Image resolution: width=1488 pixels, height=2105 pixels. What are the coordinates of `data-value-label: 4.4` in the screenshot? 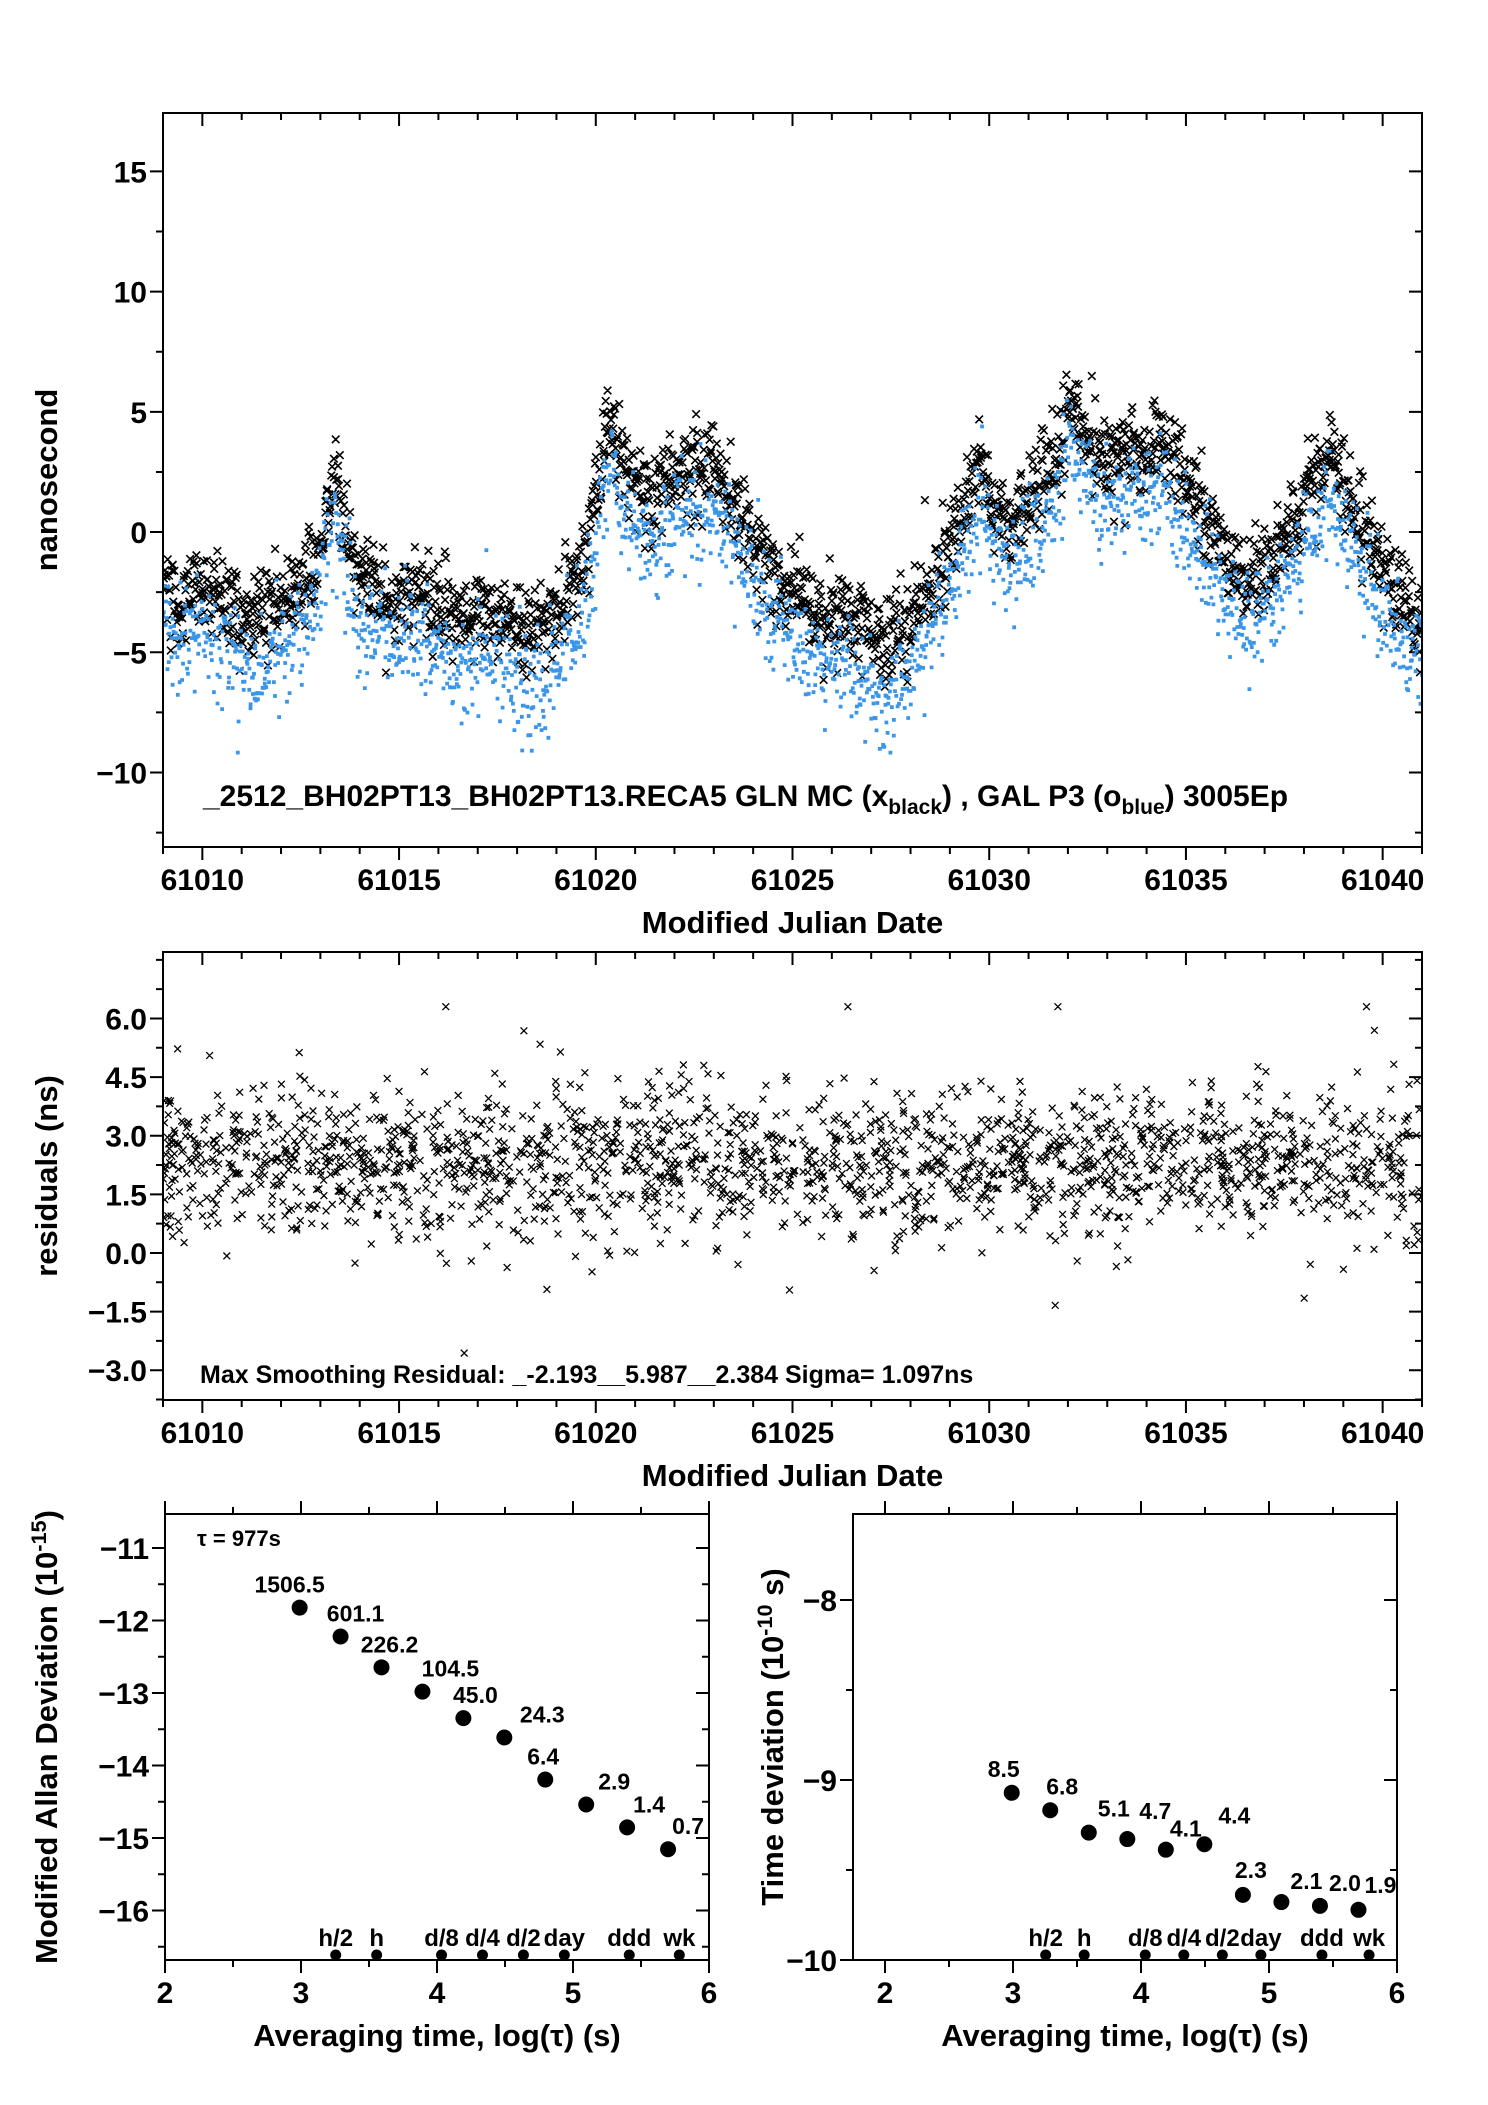 It's located at (1234, 1815).